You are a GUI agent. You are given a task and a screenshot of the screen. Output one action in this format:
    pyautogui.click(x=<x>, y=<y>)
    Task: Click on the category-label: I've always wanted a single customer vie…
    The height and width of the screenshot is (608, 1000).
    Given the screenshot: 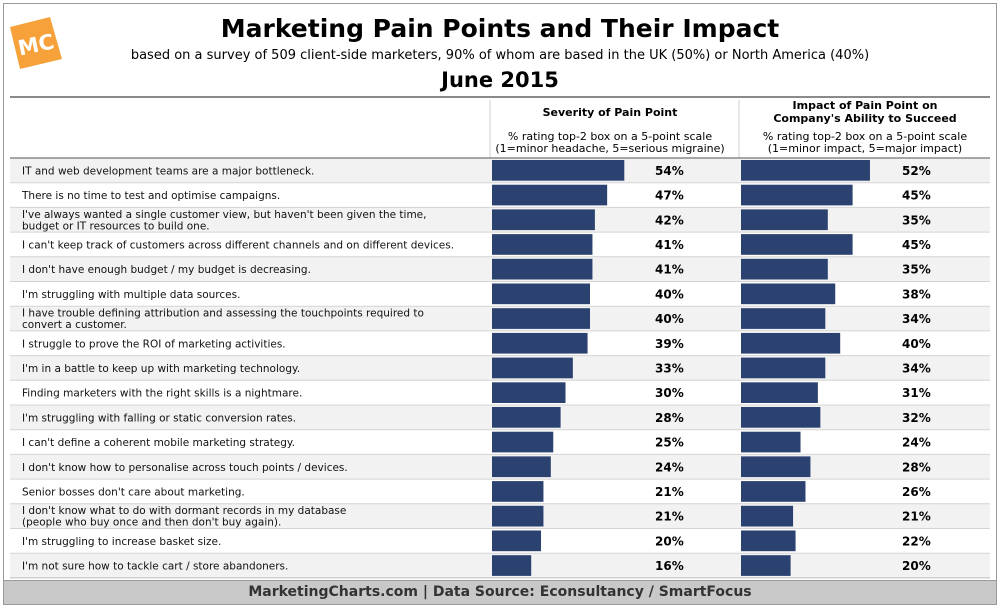 What is the action you would take?
    pyautogui.click(x=224, y=215)
    